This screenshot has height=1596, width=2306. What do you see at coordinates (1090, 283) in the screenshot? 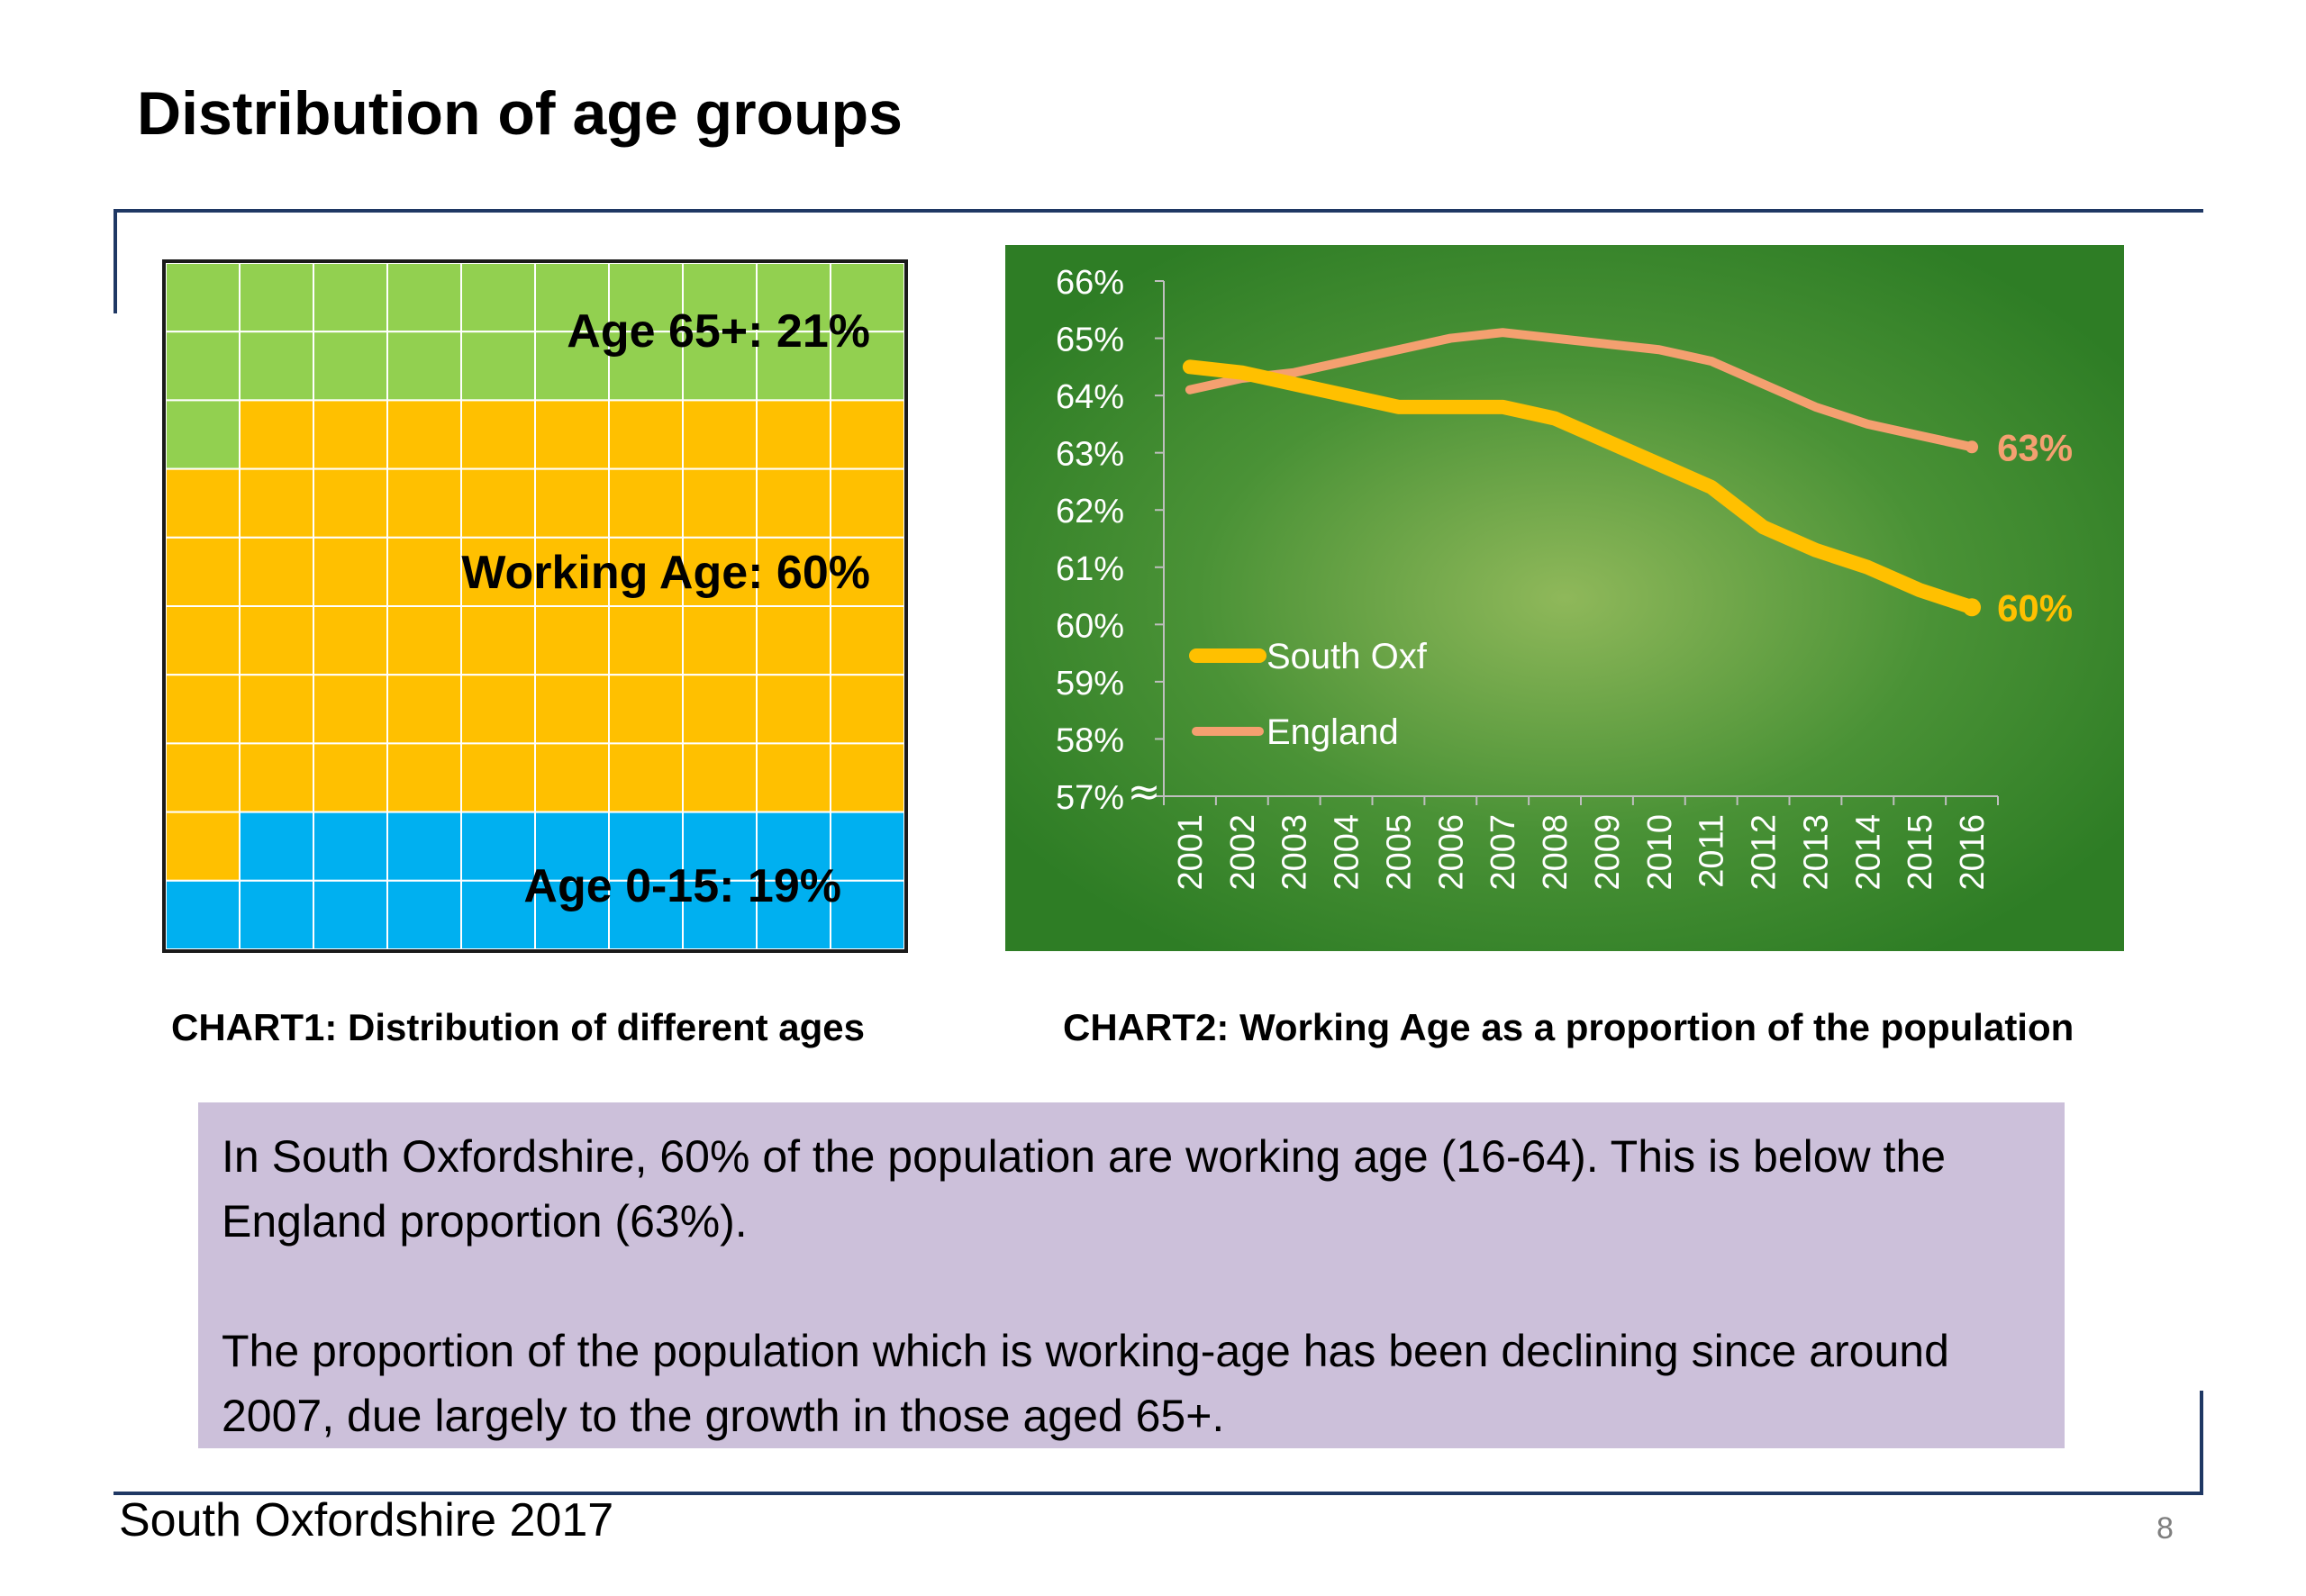
I see `y-tick-label: 66%` at bounding box center [1090, 283].